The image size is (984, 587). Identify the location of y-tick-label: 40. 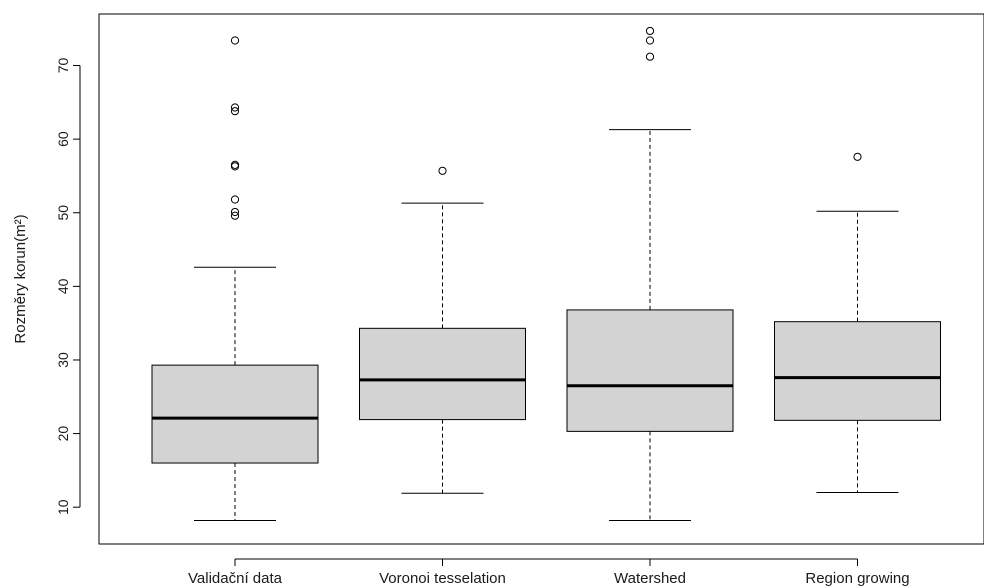
(63, 286).